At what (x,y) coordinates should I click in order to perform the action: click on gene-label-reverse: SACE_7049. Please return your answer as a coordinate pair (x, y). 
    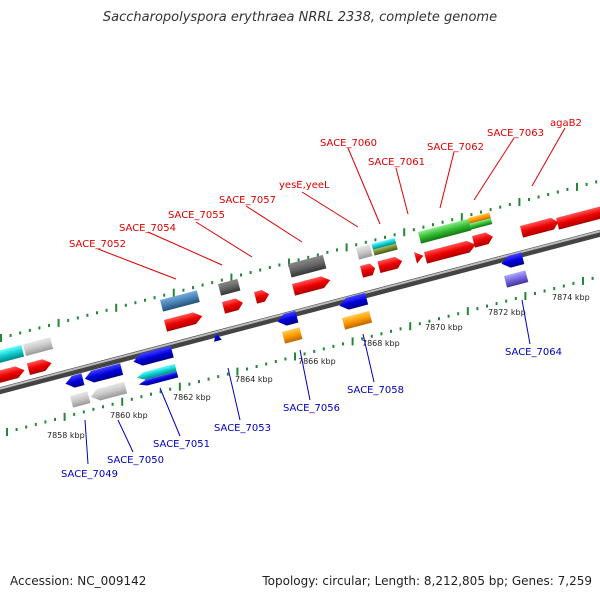
    Looking at the image, I should click on (89, 474).